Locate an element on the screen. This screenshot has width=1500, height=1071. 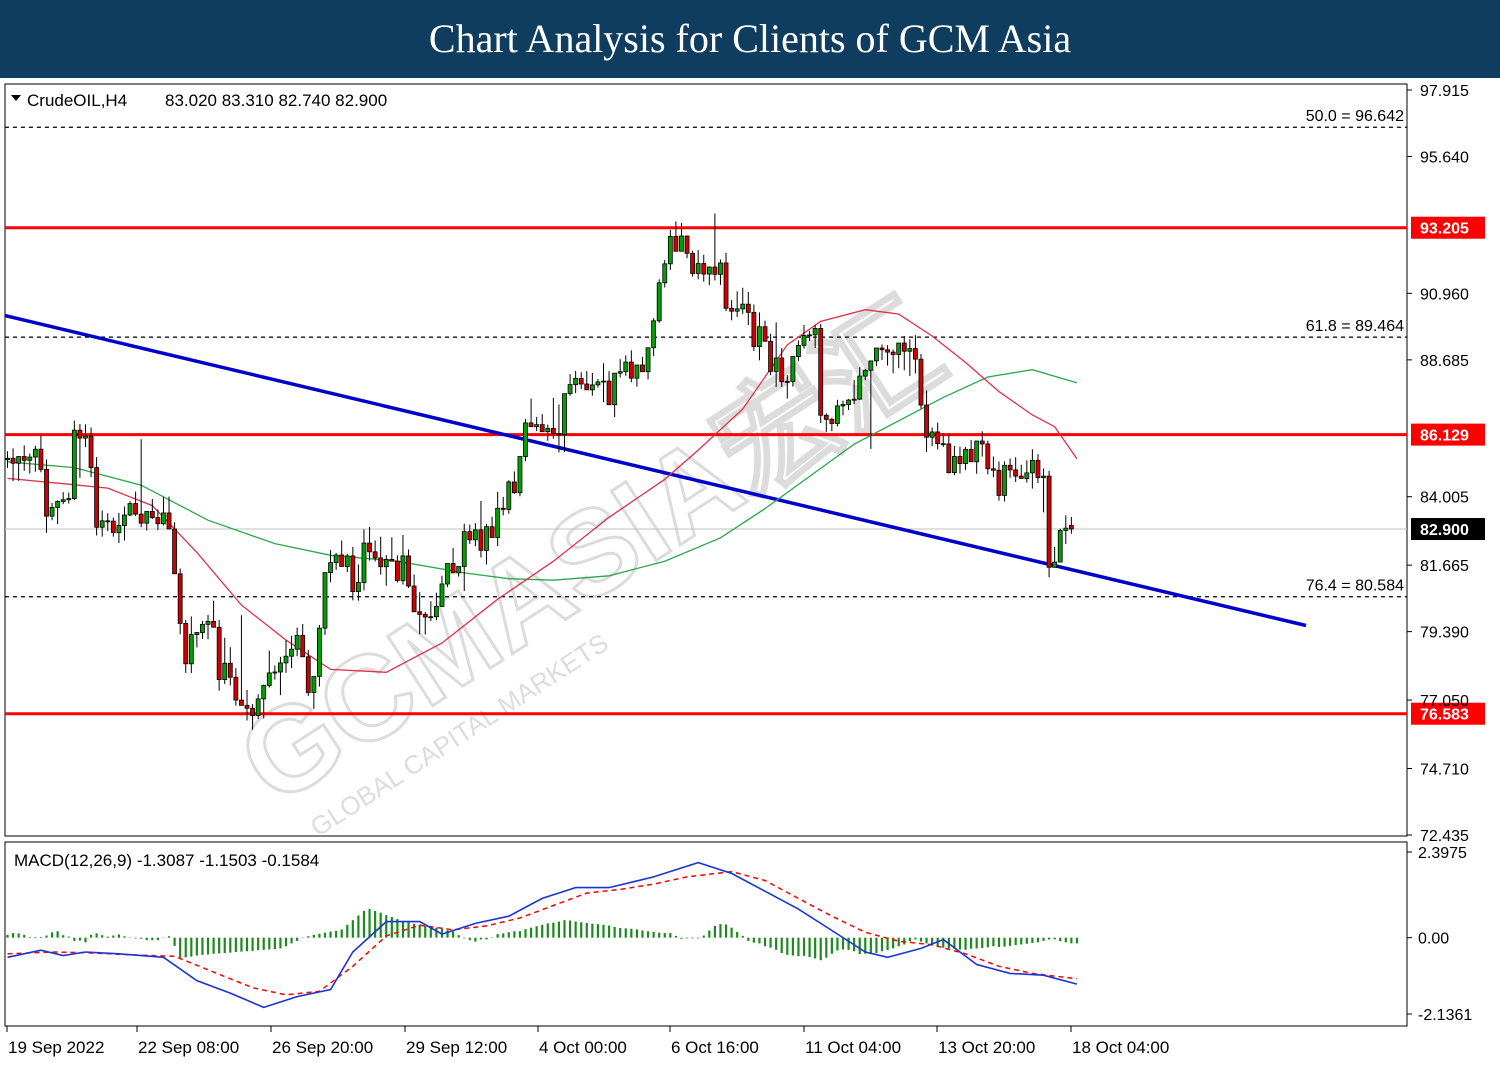
y-axis-label: 88.685 is located at coordinates (1444, 361).